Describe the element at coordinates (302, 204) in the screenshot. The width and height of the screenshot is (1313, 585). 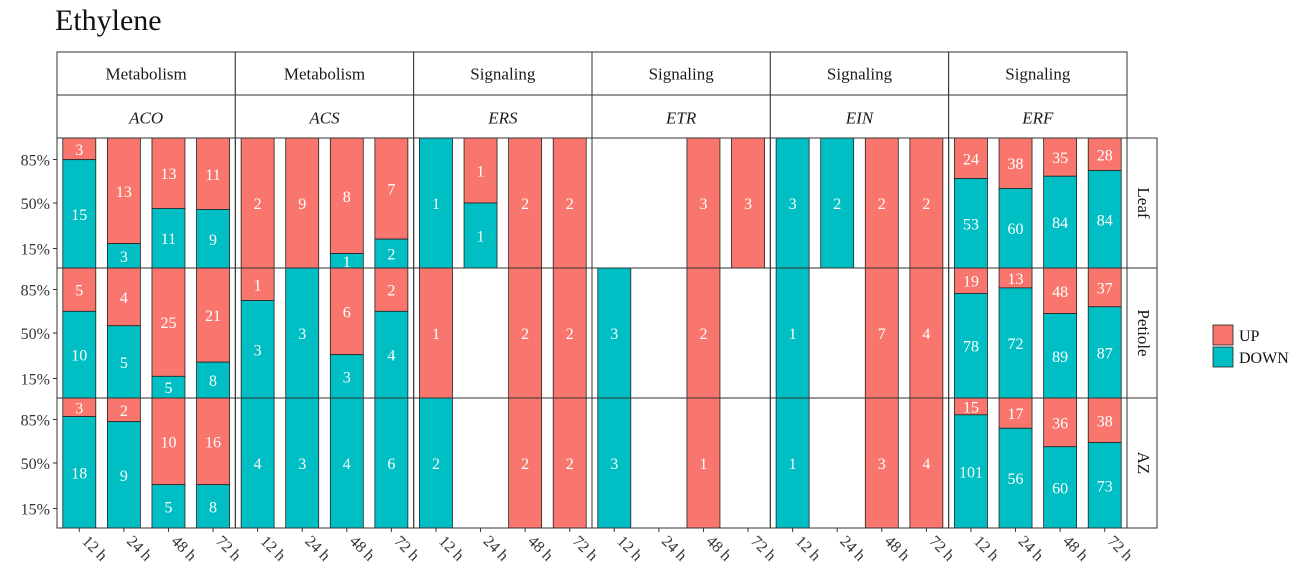
I see `bar-label-up: 9` at that location.